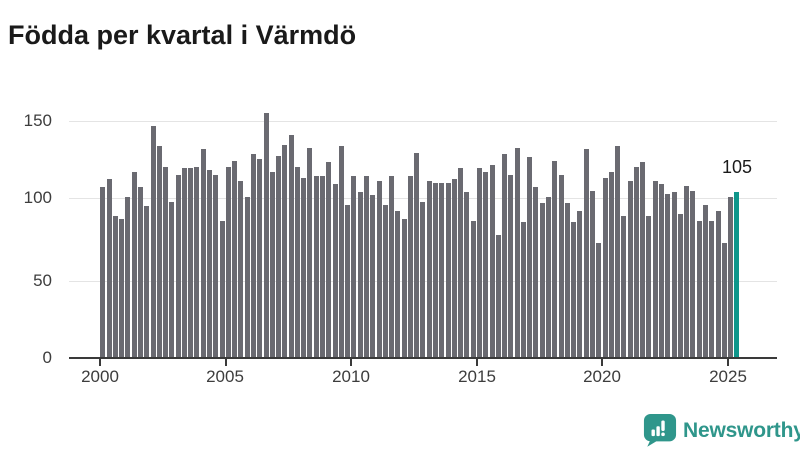  Describe the element at coordinates (477, 376) in the screenshot. I see `x-axis-label: 2015` at that location.